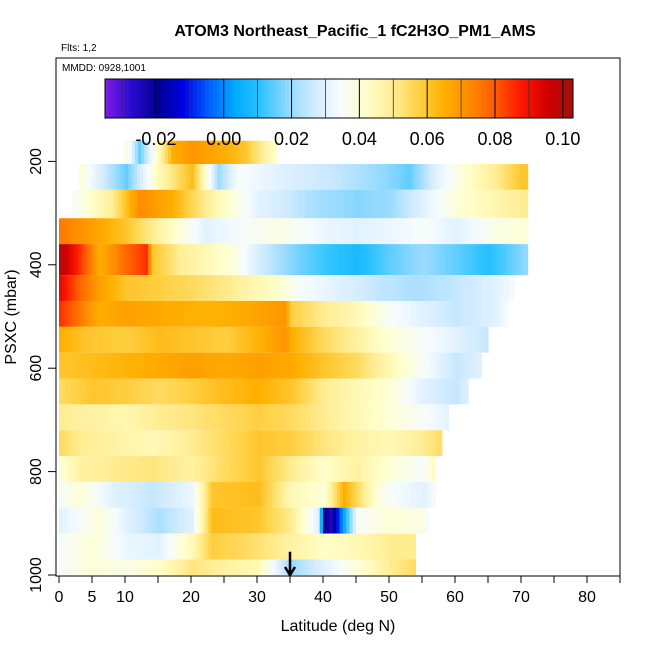  I want to click on x-tick-label: 40, so click(323, 597).